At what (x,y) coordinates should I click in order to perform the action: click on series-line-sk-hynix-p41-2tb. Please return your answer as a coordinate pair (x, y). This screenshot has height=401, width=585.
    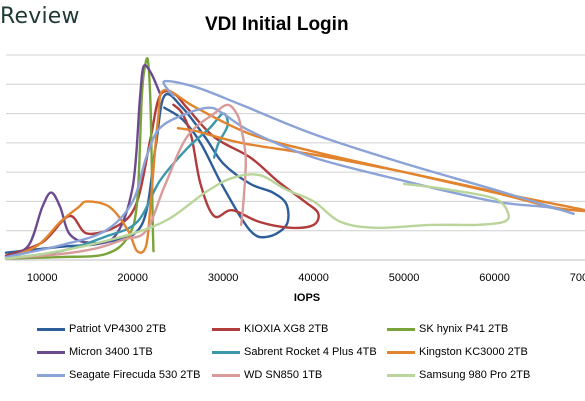
    Looking at the image, I should click on (79, 158).